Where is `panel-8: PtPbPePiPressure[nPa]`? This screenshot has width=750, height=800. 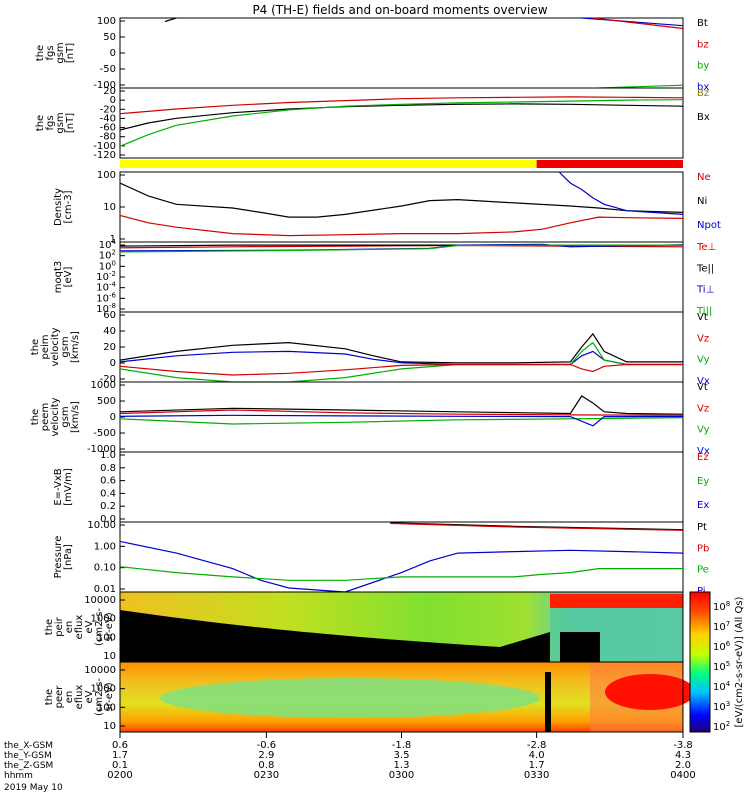
panel-8: PtPbPePiPressure[nPa] is located at coordinates (381, 559).